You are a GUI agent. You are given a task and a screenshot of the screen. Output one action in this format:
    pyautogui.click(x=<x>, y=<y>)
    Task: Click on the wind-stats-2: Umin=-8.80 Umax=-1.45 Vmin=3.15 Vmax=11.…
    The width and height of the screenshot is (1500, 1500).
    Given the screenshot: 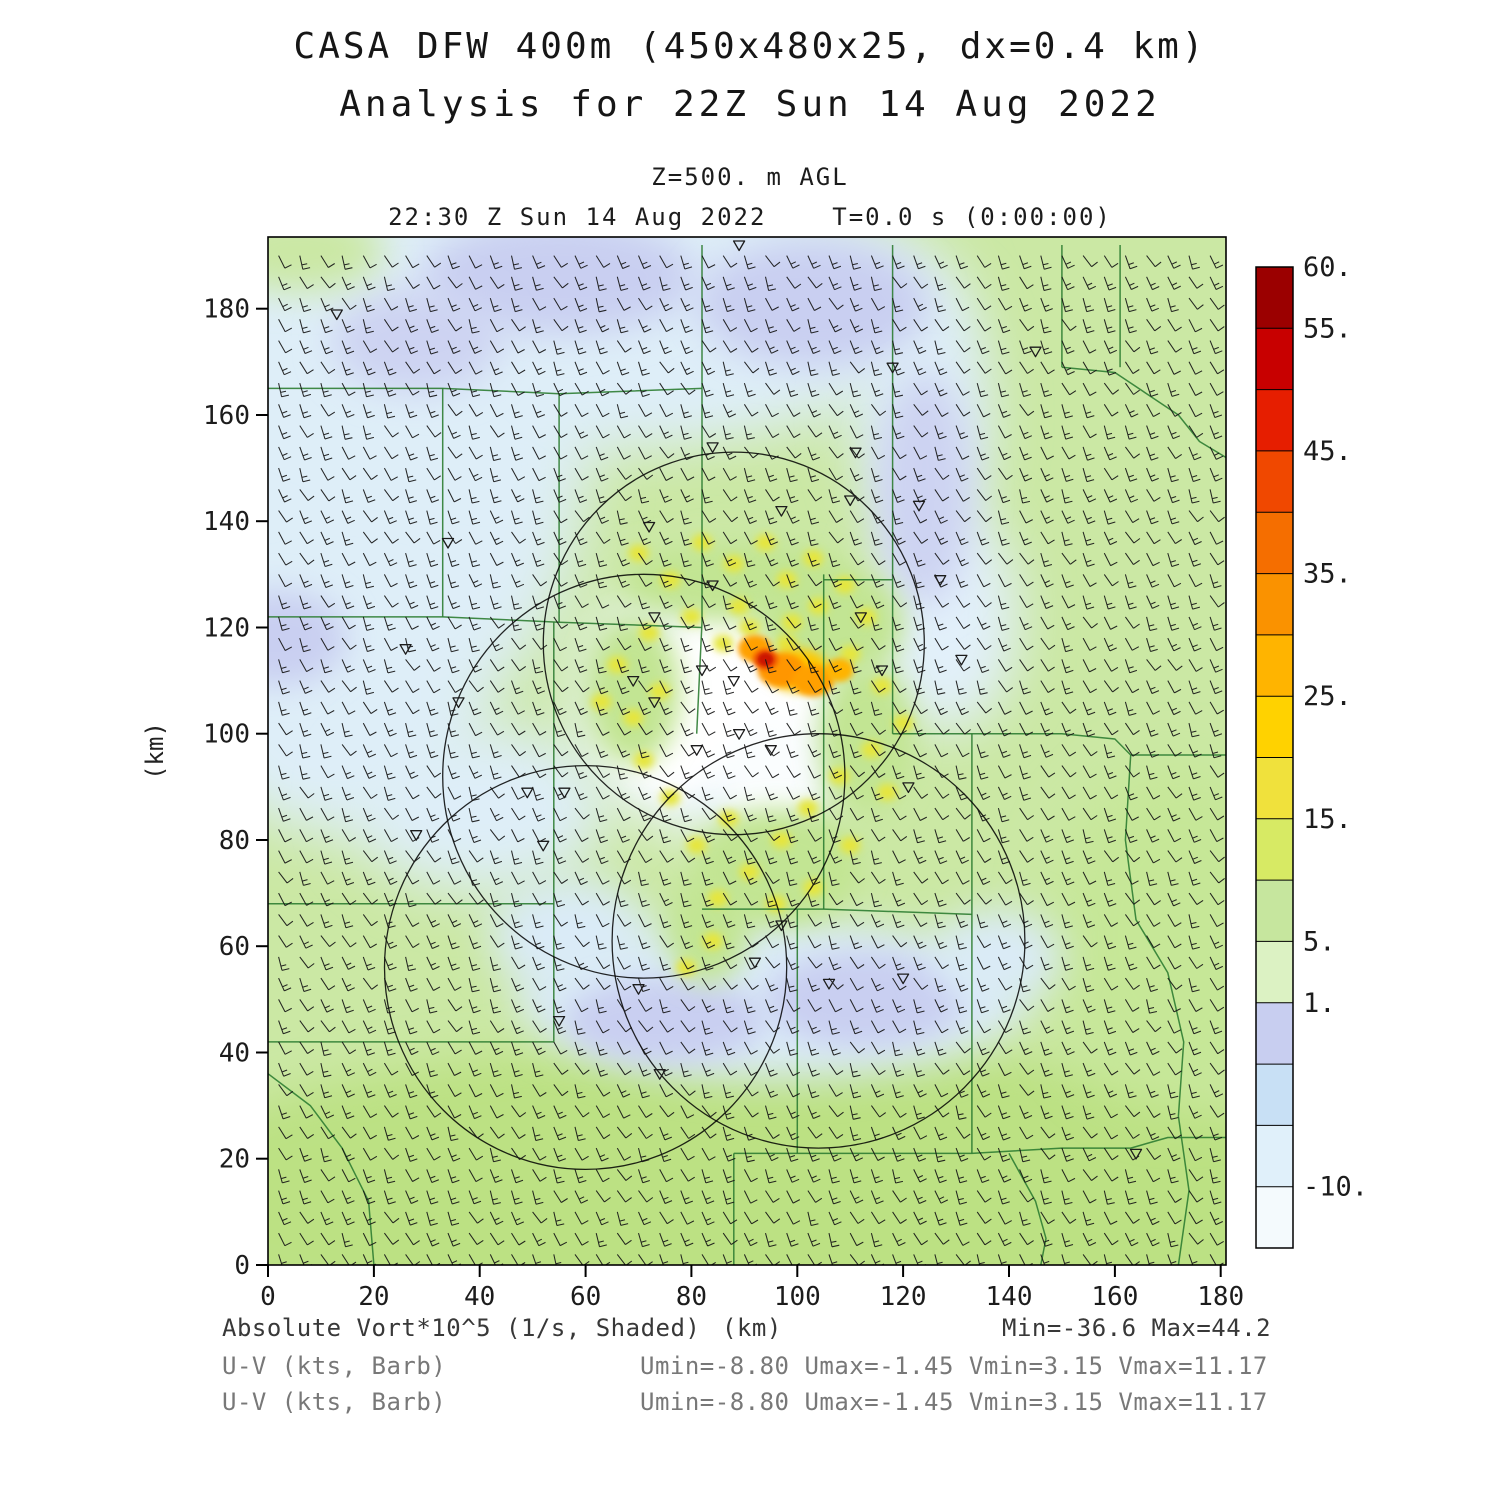 What is the action you would take?
    pyautogui.click(x=954, y=1402)
    